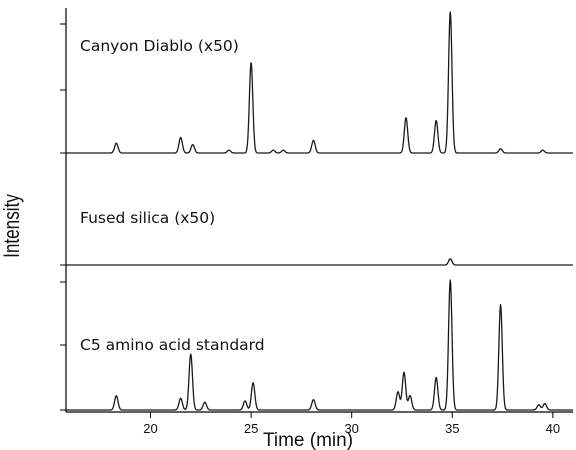 This screenshot has width=576, height=450. I want to click on x-tick-label: 40, so click(553, 428).